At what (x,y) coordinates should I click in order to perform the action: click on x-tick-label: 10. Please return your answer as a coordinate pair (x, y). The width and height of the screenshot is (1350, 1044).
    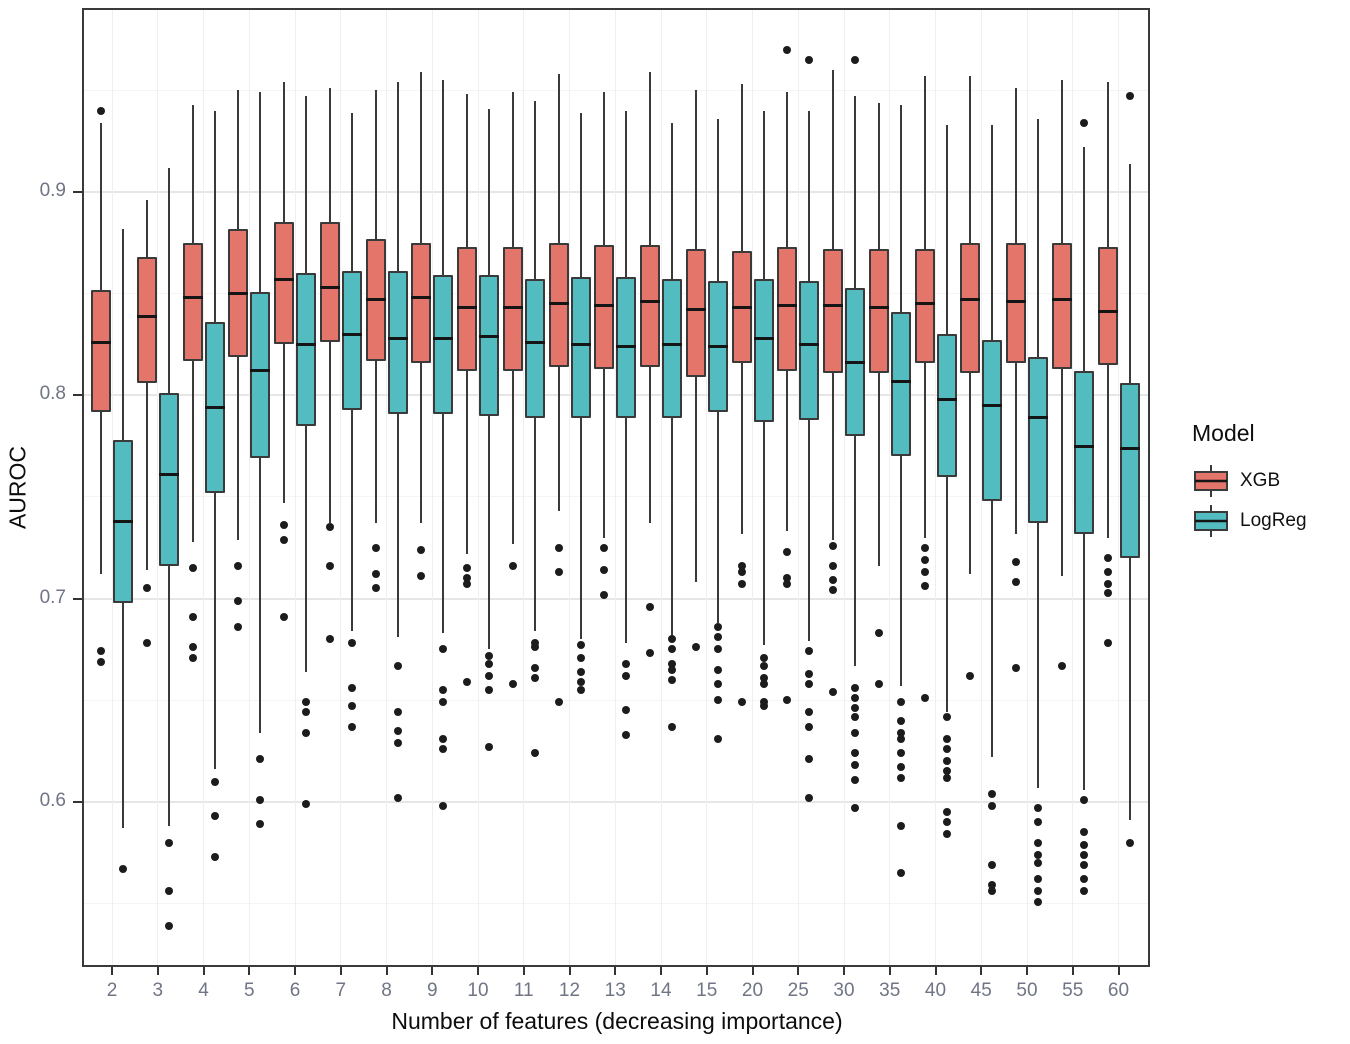
    Looking at the image, I should click on (478, 990).